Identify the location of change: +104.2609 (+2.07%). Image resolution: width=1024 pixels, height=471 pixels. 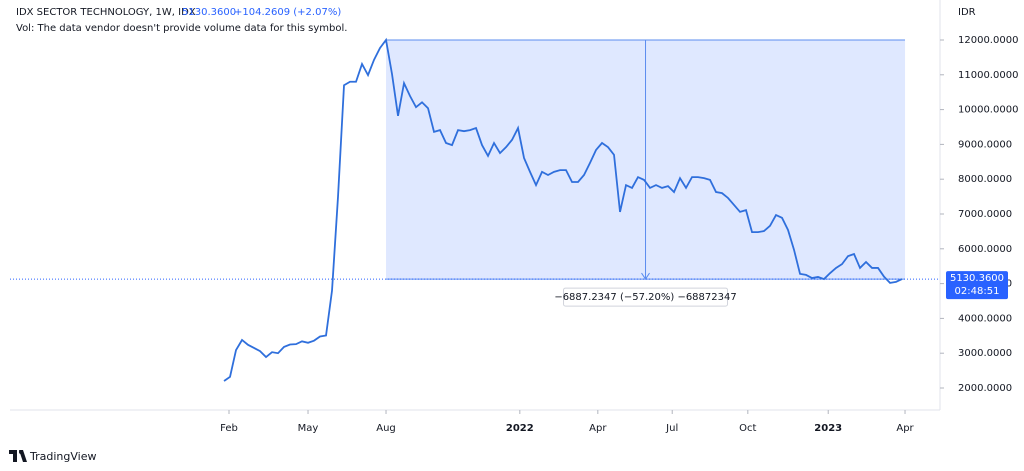
(287, 12).